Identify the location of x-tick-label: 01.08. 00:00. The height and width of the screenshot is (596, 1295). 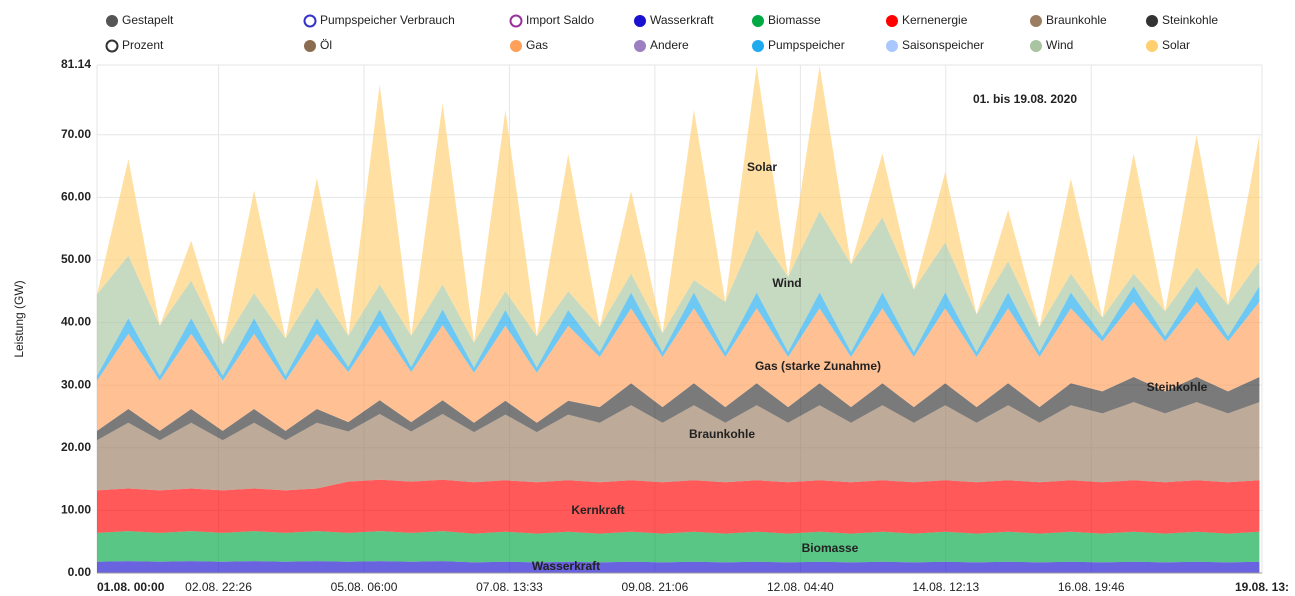
(131, 587).